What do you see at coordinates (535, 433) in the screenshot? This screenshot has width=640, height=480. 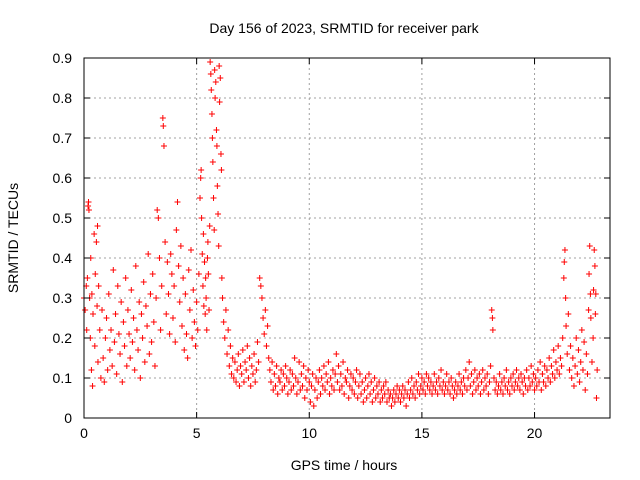 I see `x-tick-label: 20` at bounding box center [535, 433].